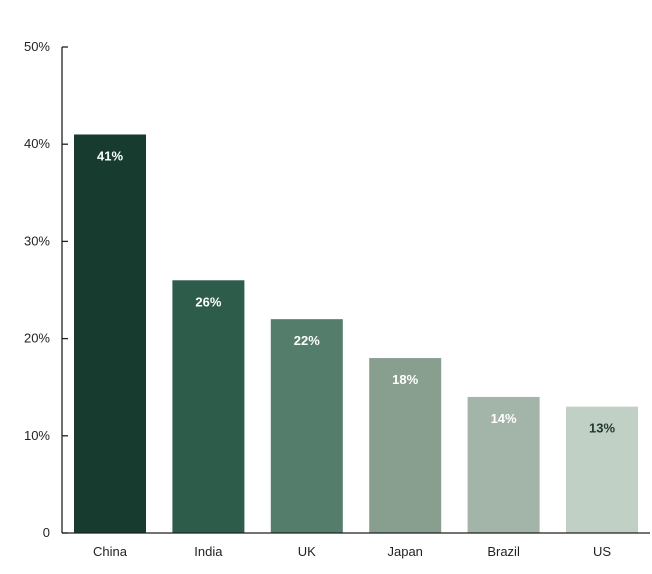 The width and height of the screenshot is (652, 574). Describe the element at coordinates (504, 418) in the screenshot. I see `data-label-brazil: 14%` at that location.